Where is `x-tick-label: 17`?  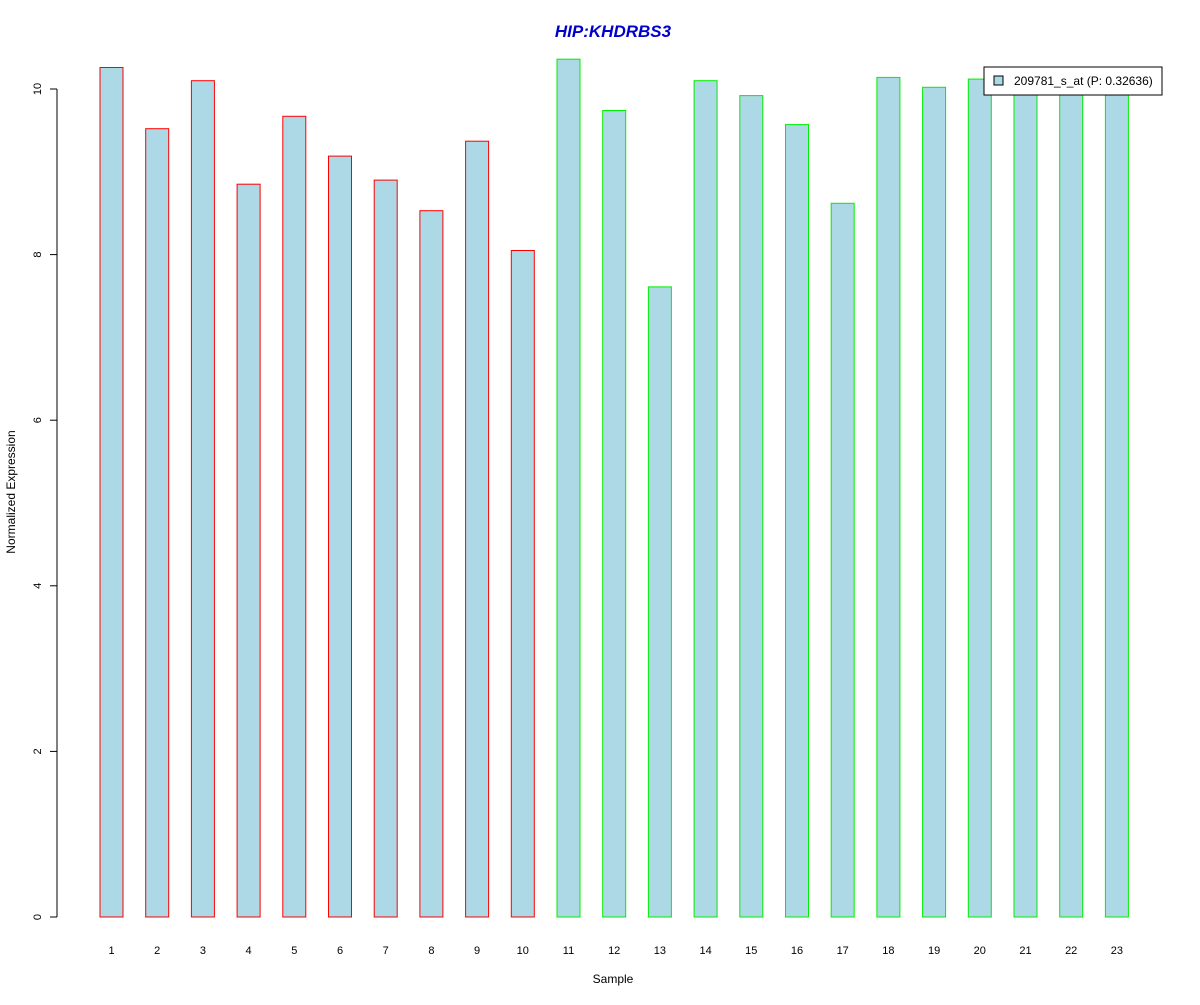 x-tick-label: 17 is located at coordinates (843, 951).